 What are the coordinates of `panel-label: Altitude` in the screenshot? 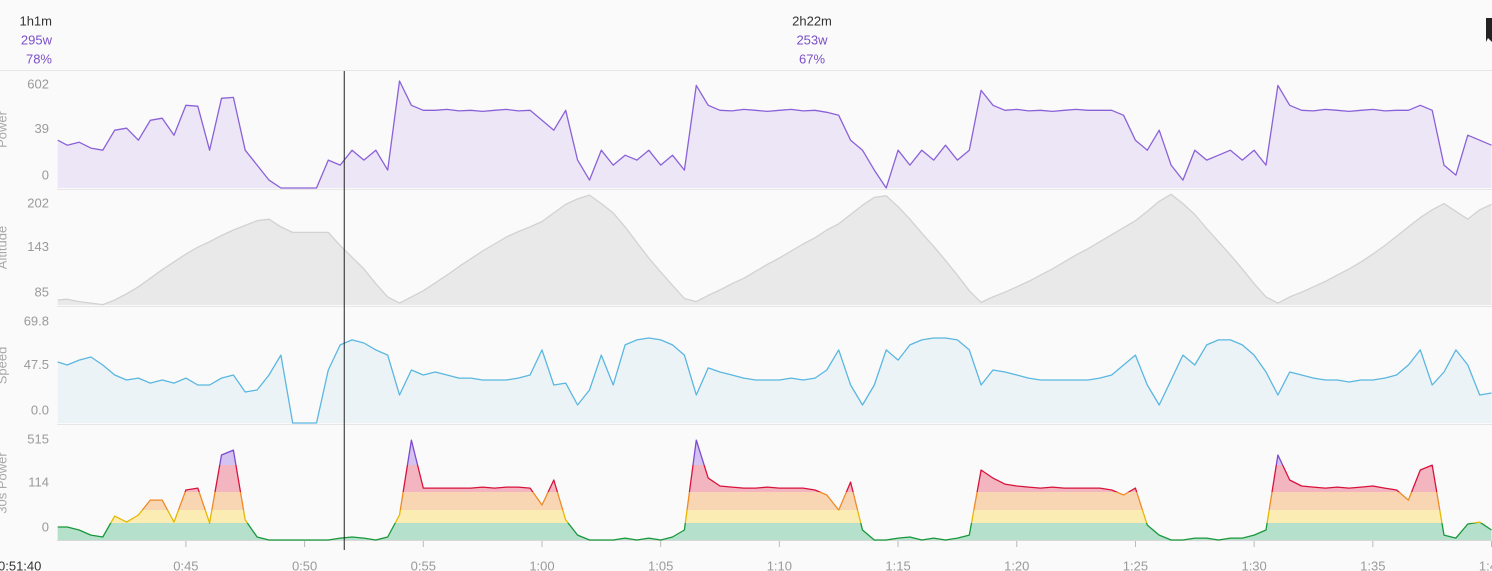 It's located at (4, 247).